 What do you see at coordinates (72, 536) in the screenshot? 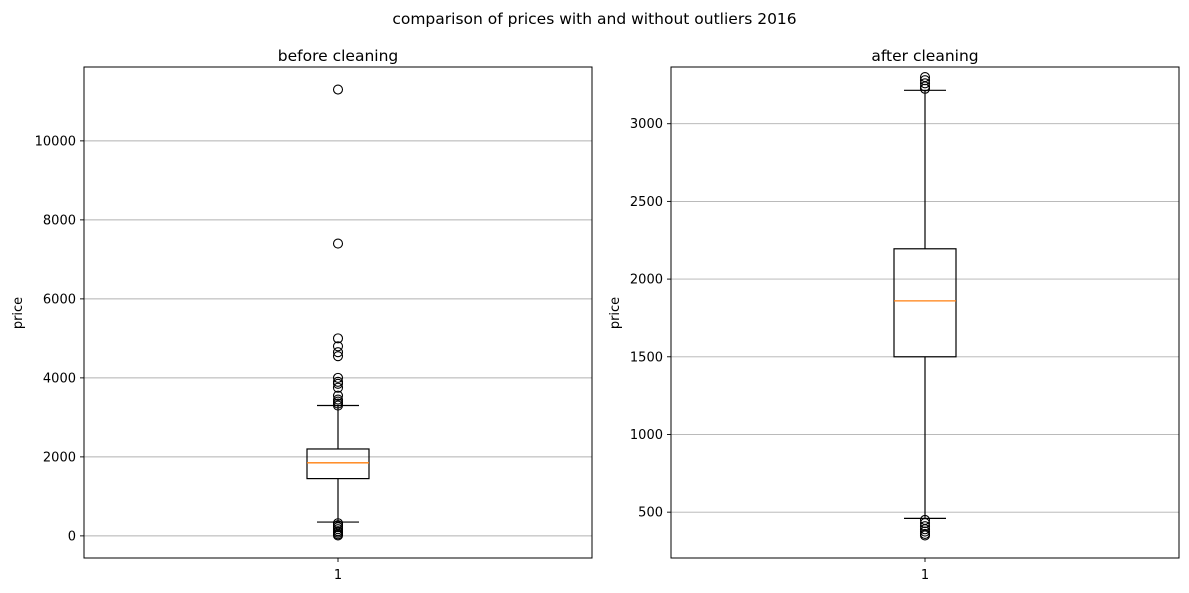
I see `y-tick-label: 0` at bounding box center [72, 536].